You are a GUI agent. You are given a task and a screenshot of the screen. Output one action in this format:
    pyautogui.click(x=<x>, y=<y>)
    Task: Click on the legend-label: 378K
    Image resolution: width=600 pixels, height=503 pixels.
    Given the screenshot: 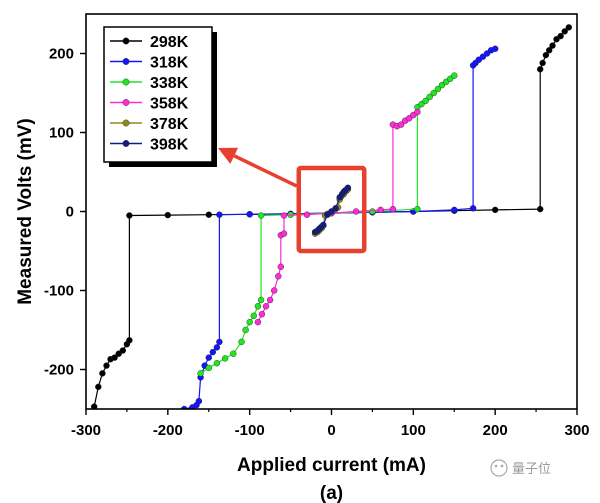 What is the action you would take?
    pyautogui.click(x=169, y=124)
    